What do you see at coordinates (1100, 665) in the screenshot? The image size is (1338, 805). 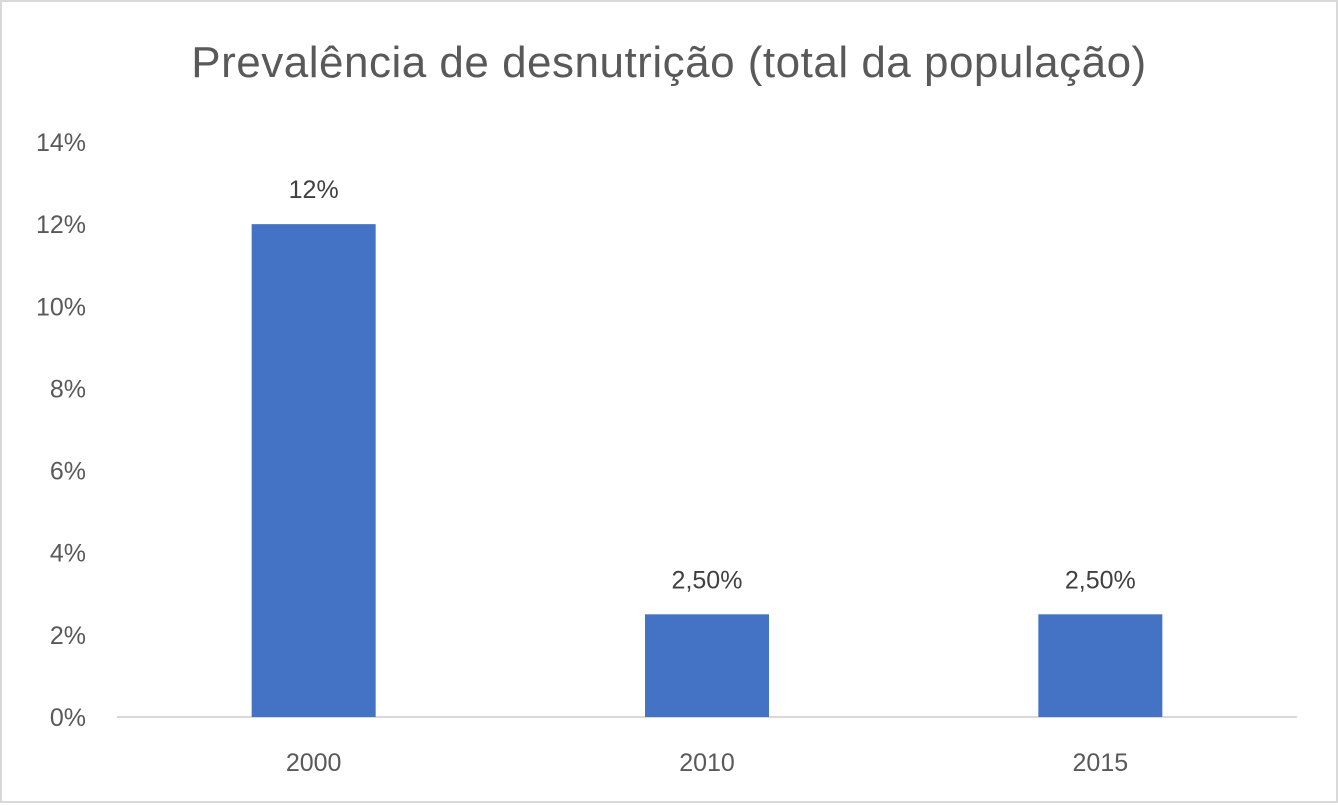 I see `bar-2015` at bounding box center [1100, 665].